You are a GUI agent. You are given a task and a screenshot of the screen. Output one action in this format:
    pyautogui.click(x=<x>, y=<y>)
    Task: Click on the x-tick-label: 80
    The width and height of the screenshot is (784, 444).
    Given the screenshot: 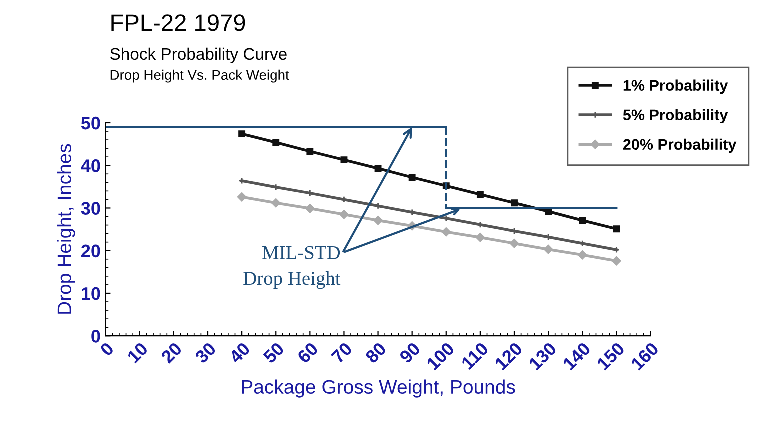 What is the action you would take?
    pyautogui.click(x=376, y=353)
    